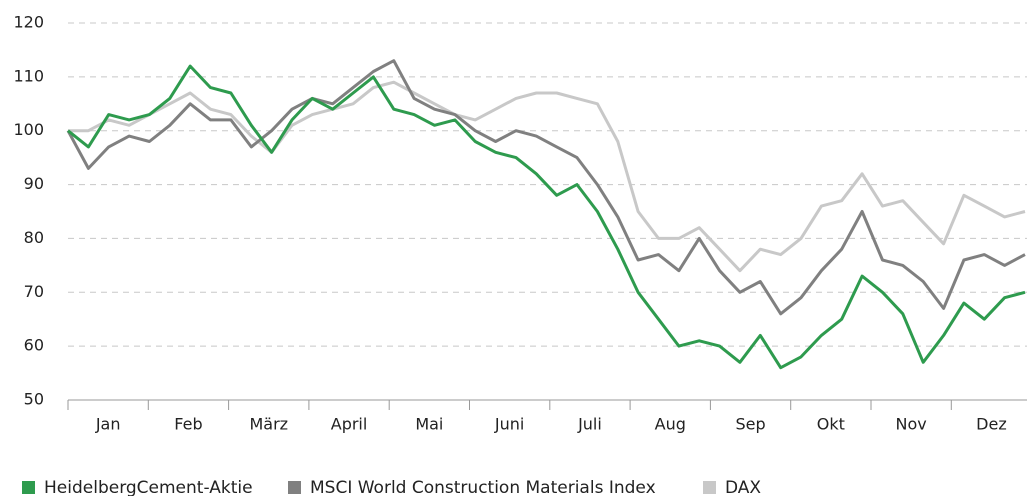 Image resolution: width=1027 pixels, height=496 pixels. Describe the element at coordinates (34, 183) in the screenshot. I see `y-tick-label: 90` at that location.